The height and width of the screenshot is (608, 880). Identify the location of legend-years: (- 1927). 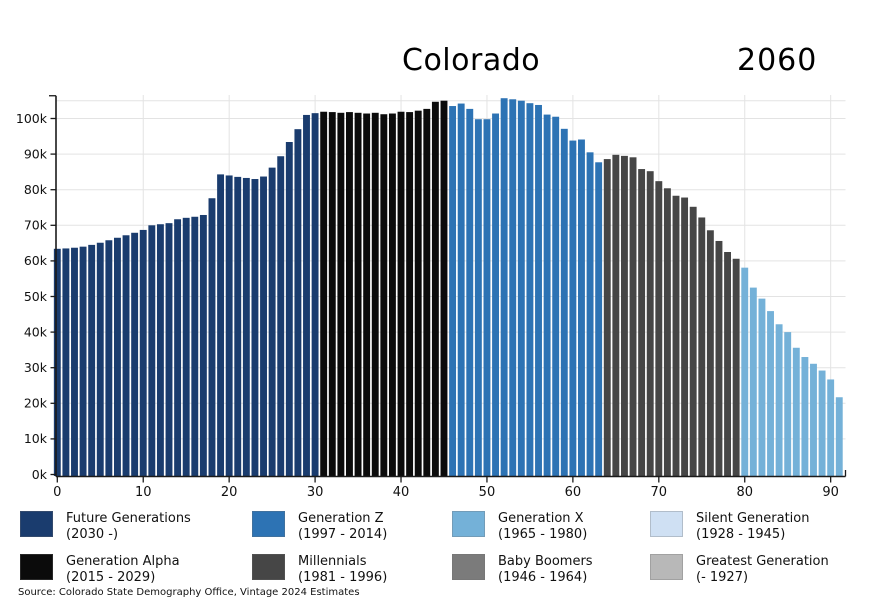
(722, 577).